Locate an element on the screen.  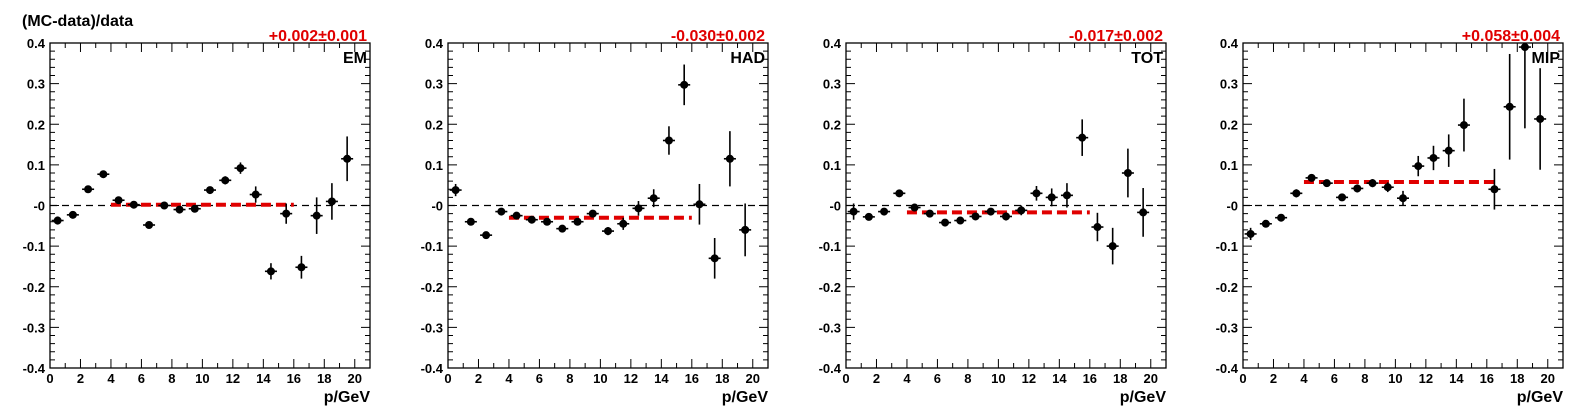
y-tick-label: 0.1 is located at coordinates (434, 165).